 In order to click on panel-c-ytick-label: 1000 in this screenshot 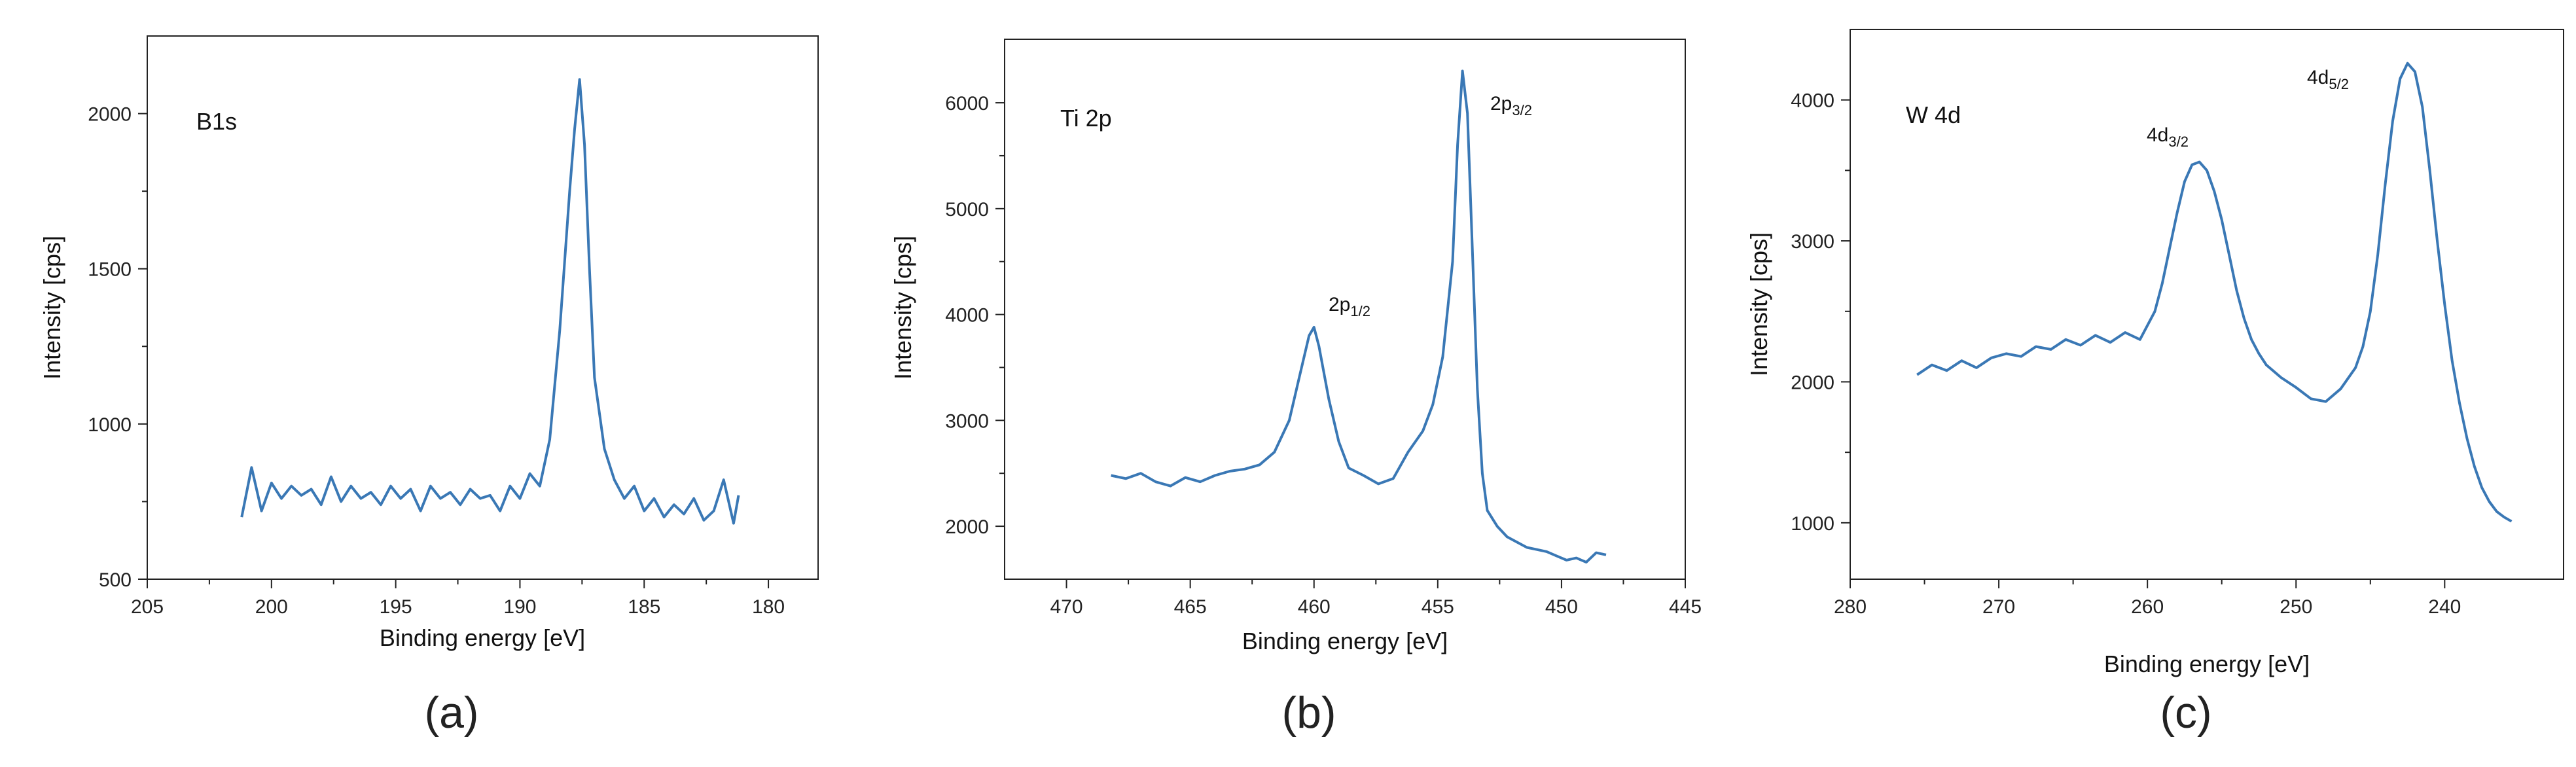, I will do `click(1812, 524)`.